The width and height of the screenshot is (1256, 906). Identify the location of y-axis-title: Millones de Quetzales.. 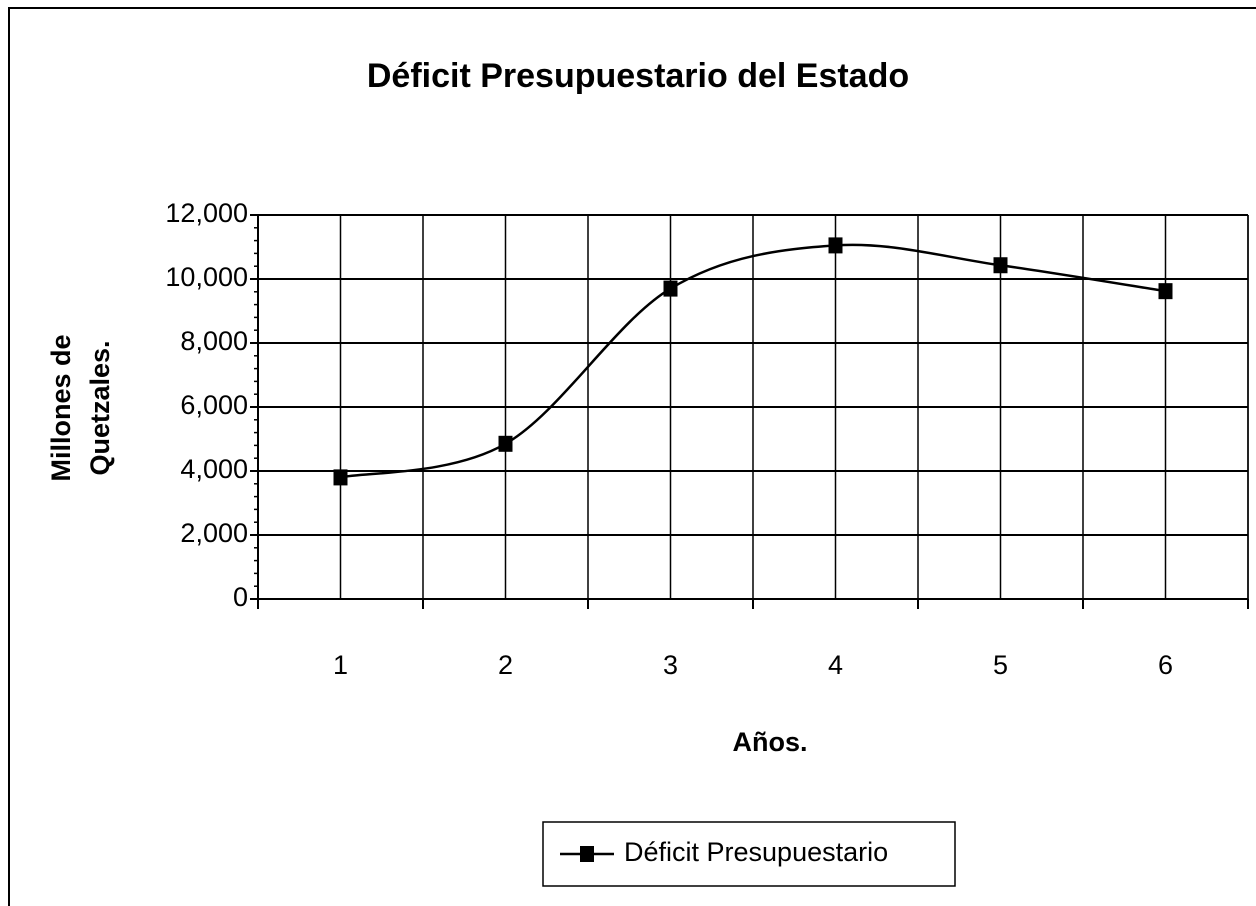
(80, 407).